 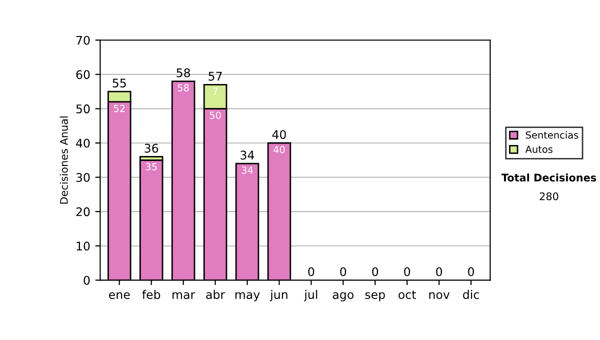 I want to click on y-tick-label: 60, so click(x=83, y=75).